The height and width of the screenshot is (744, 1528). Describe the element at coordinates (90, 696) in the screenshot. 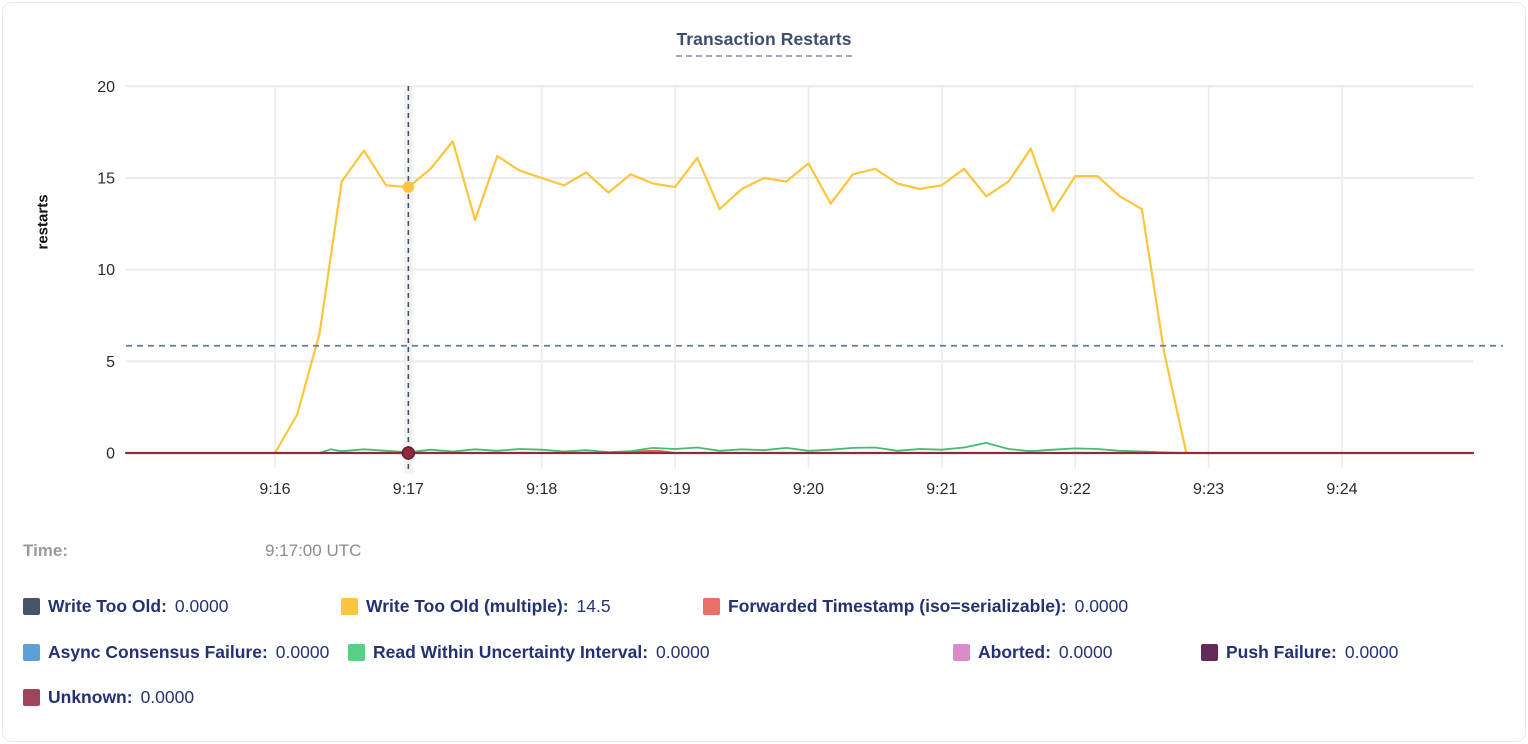

I see `legend-label: Unknown:` at that location.